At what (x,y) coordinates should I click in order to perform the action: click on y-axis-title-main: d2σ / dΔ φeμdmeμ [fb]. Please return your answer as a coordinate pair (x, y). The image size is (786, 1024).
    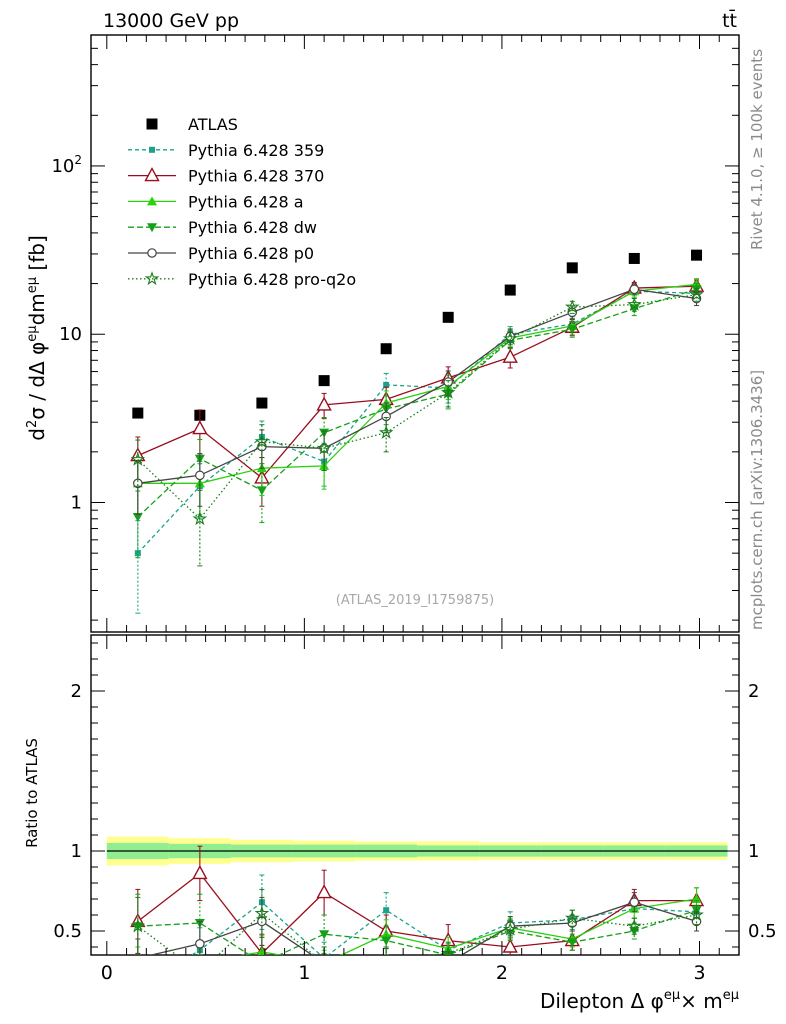
    Looking at the image, I should click on (37, 338).